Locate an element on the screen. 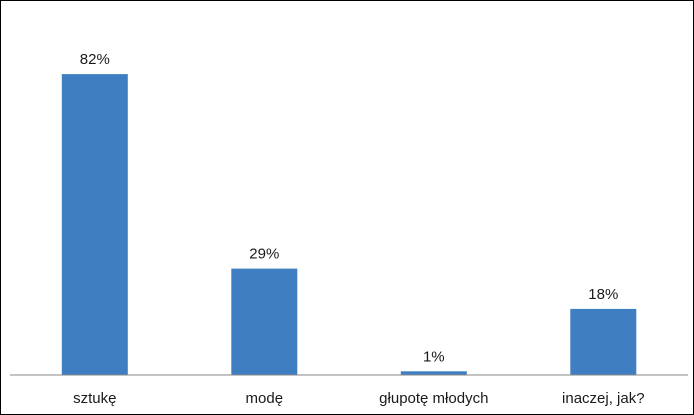 The height and width of the screenshot is (415, 694). category-label-1: modę is located at coordinates (265, 398).